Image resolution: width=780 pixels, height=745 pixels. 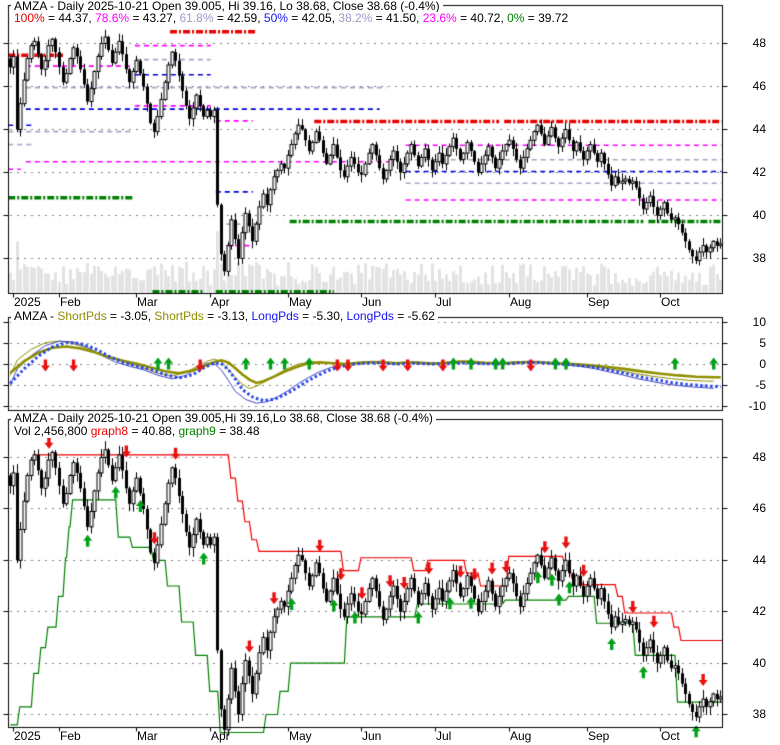 What do you see at coordinates (439, 18) in the screenshot?
I see `fib-236-label: 23.6%` at bounding box center [439, 18].